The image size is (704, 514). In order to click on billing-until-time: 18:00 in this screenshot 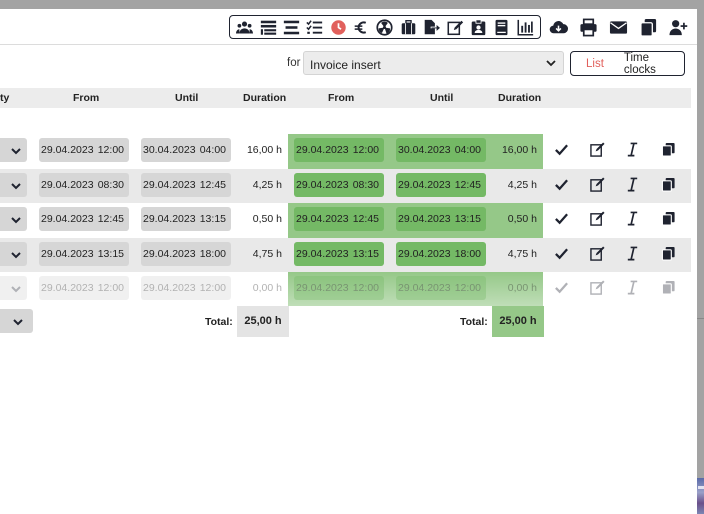, I will do `click(467, 253)`.